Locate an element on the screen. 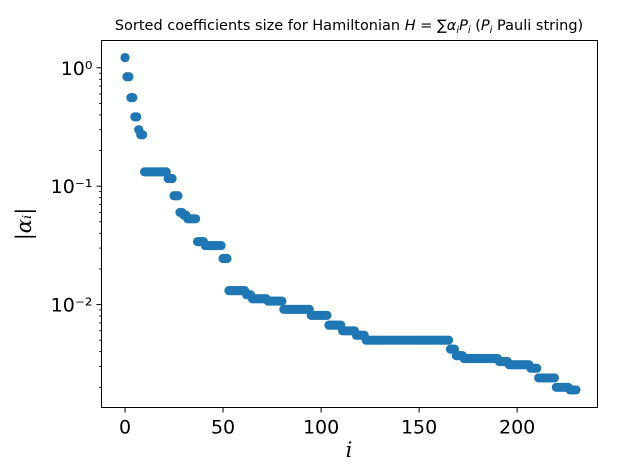 The width and height of the screenshot is (635, 472). y-axis-label: |αᵢ| is located at coordinates (24, 224).